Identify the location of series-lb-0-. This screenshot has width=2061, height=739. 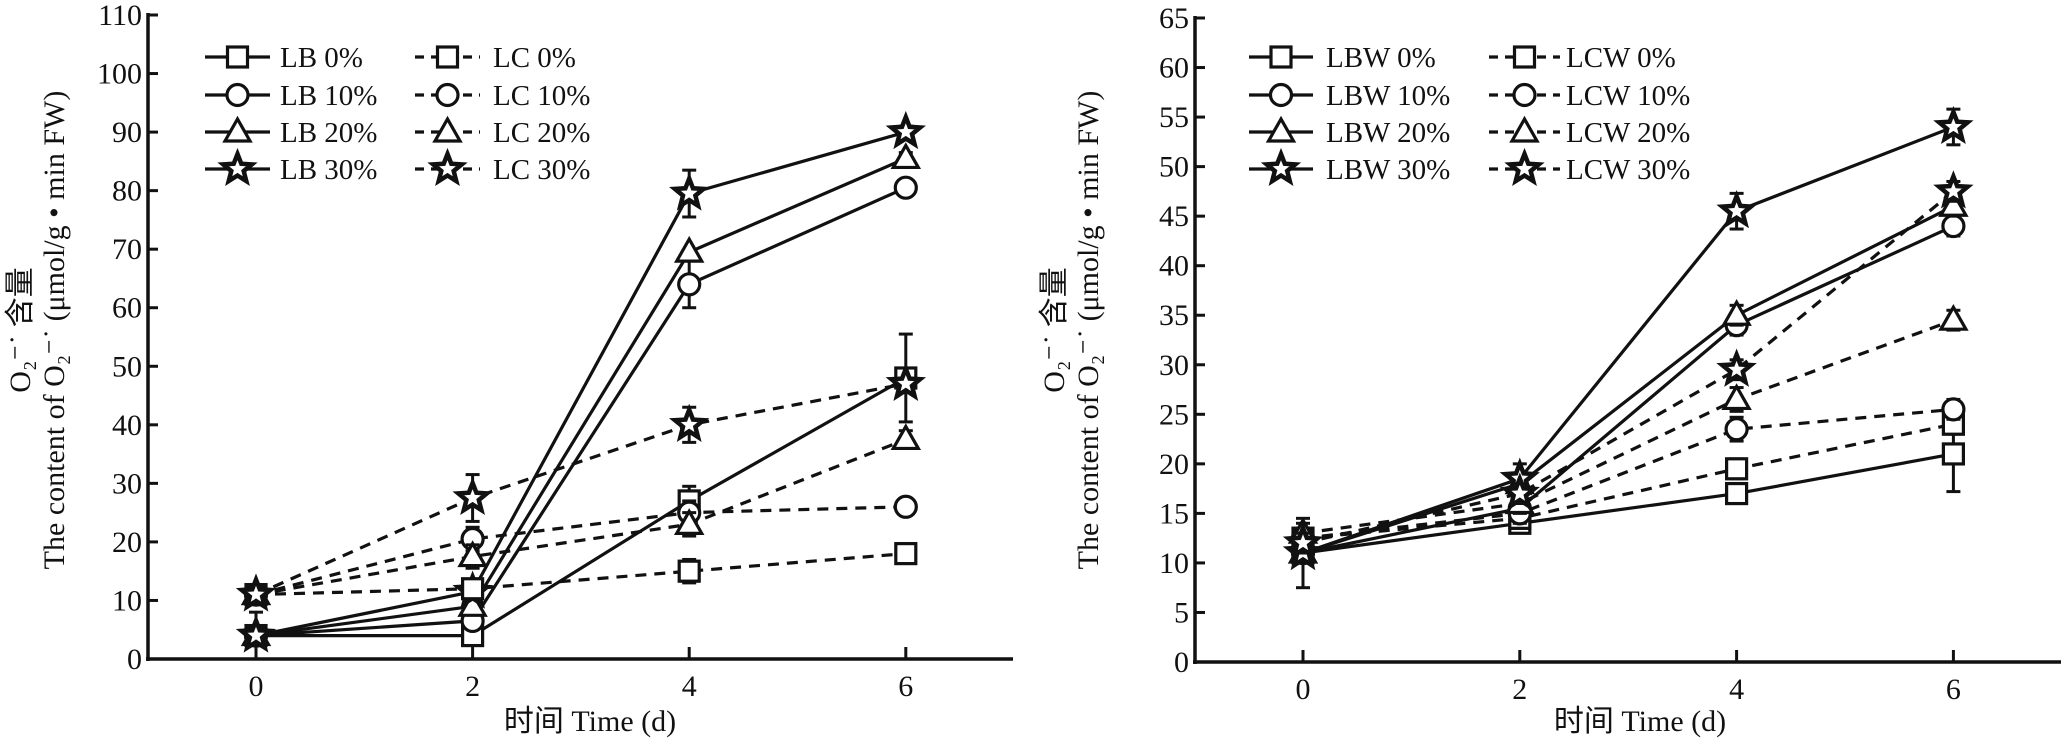
(581, 490).